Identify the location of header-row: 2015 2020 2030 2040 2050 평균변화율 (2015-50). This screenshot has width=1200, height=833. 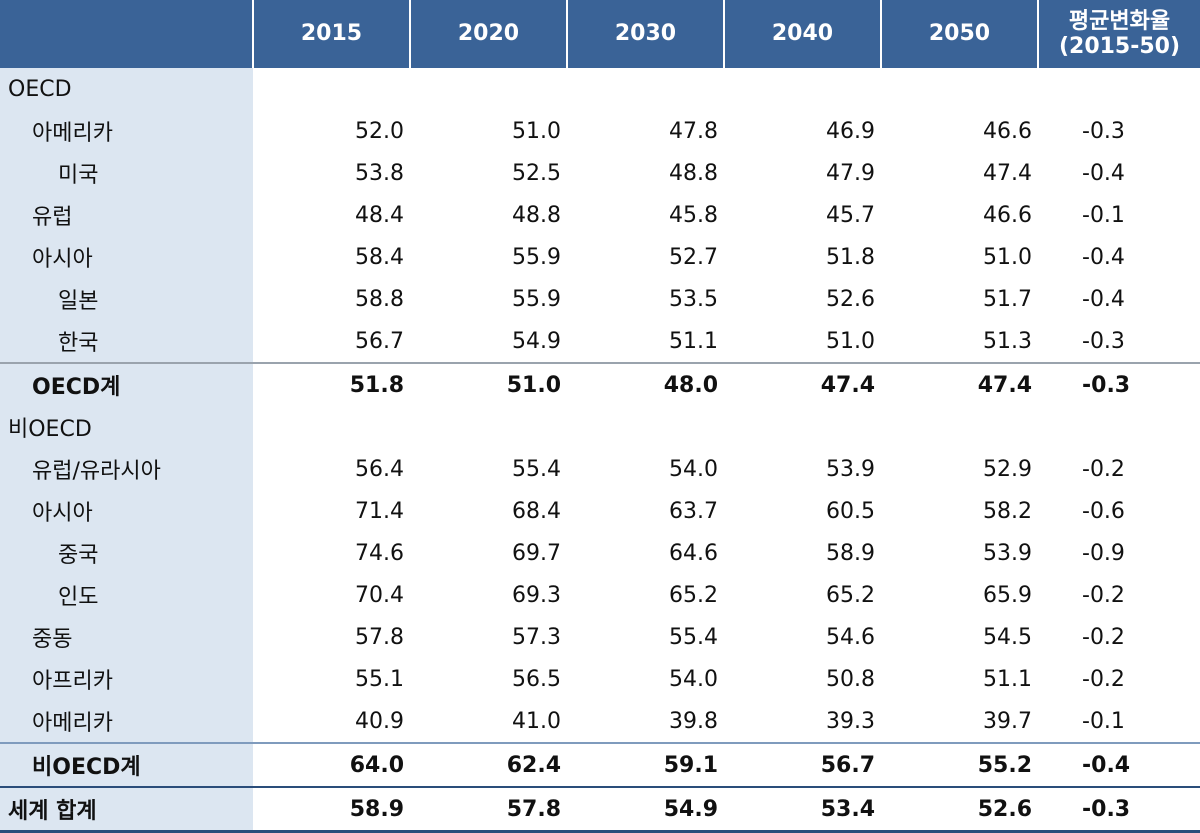
(600, 34).